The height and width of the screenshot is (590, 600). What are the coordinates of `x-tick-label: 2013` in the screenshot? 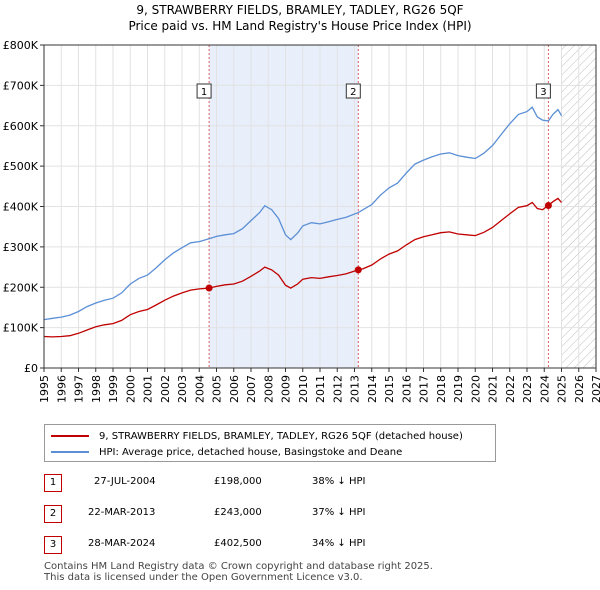 It's located at (355, 389).